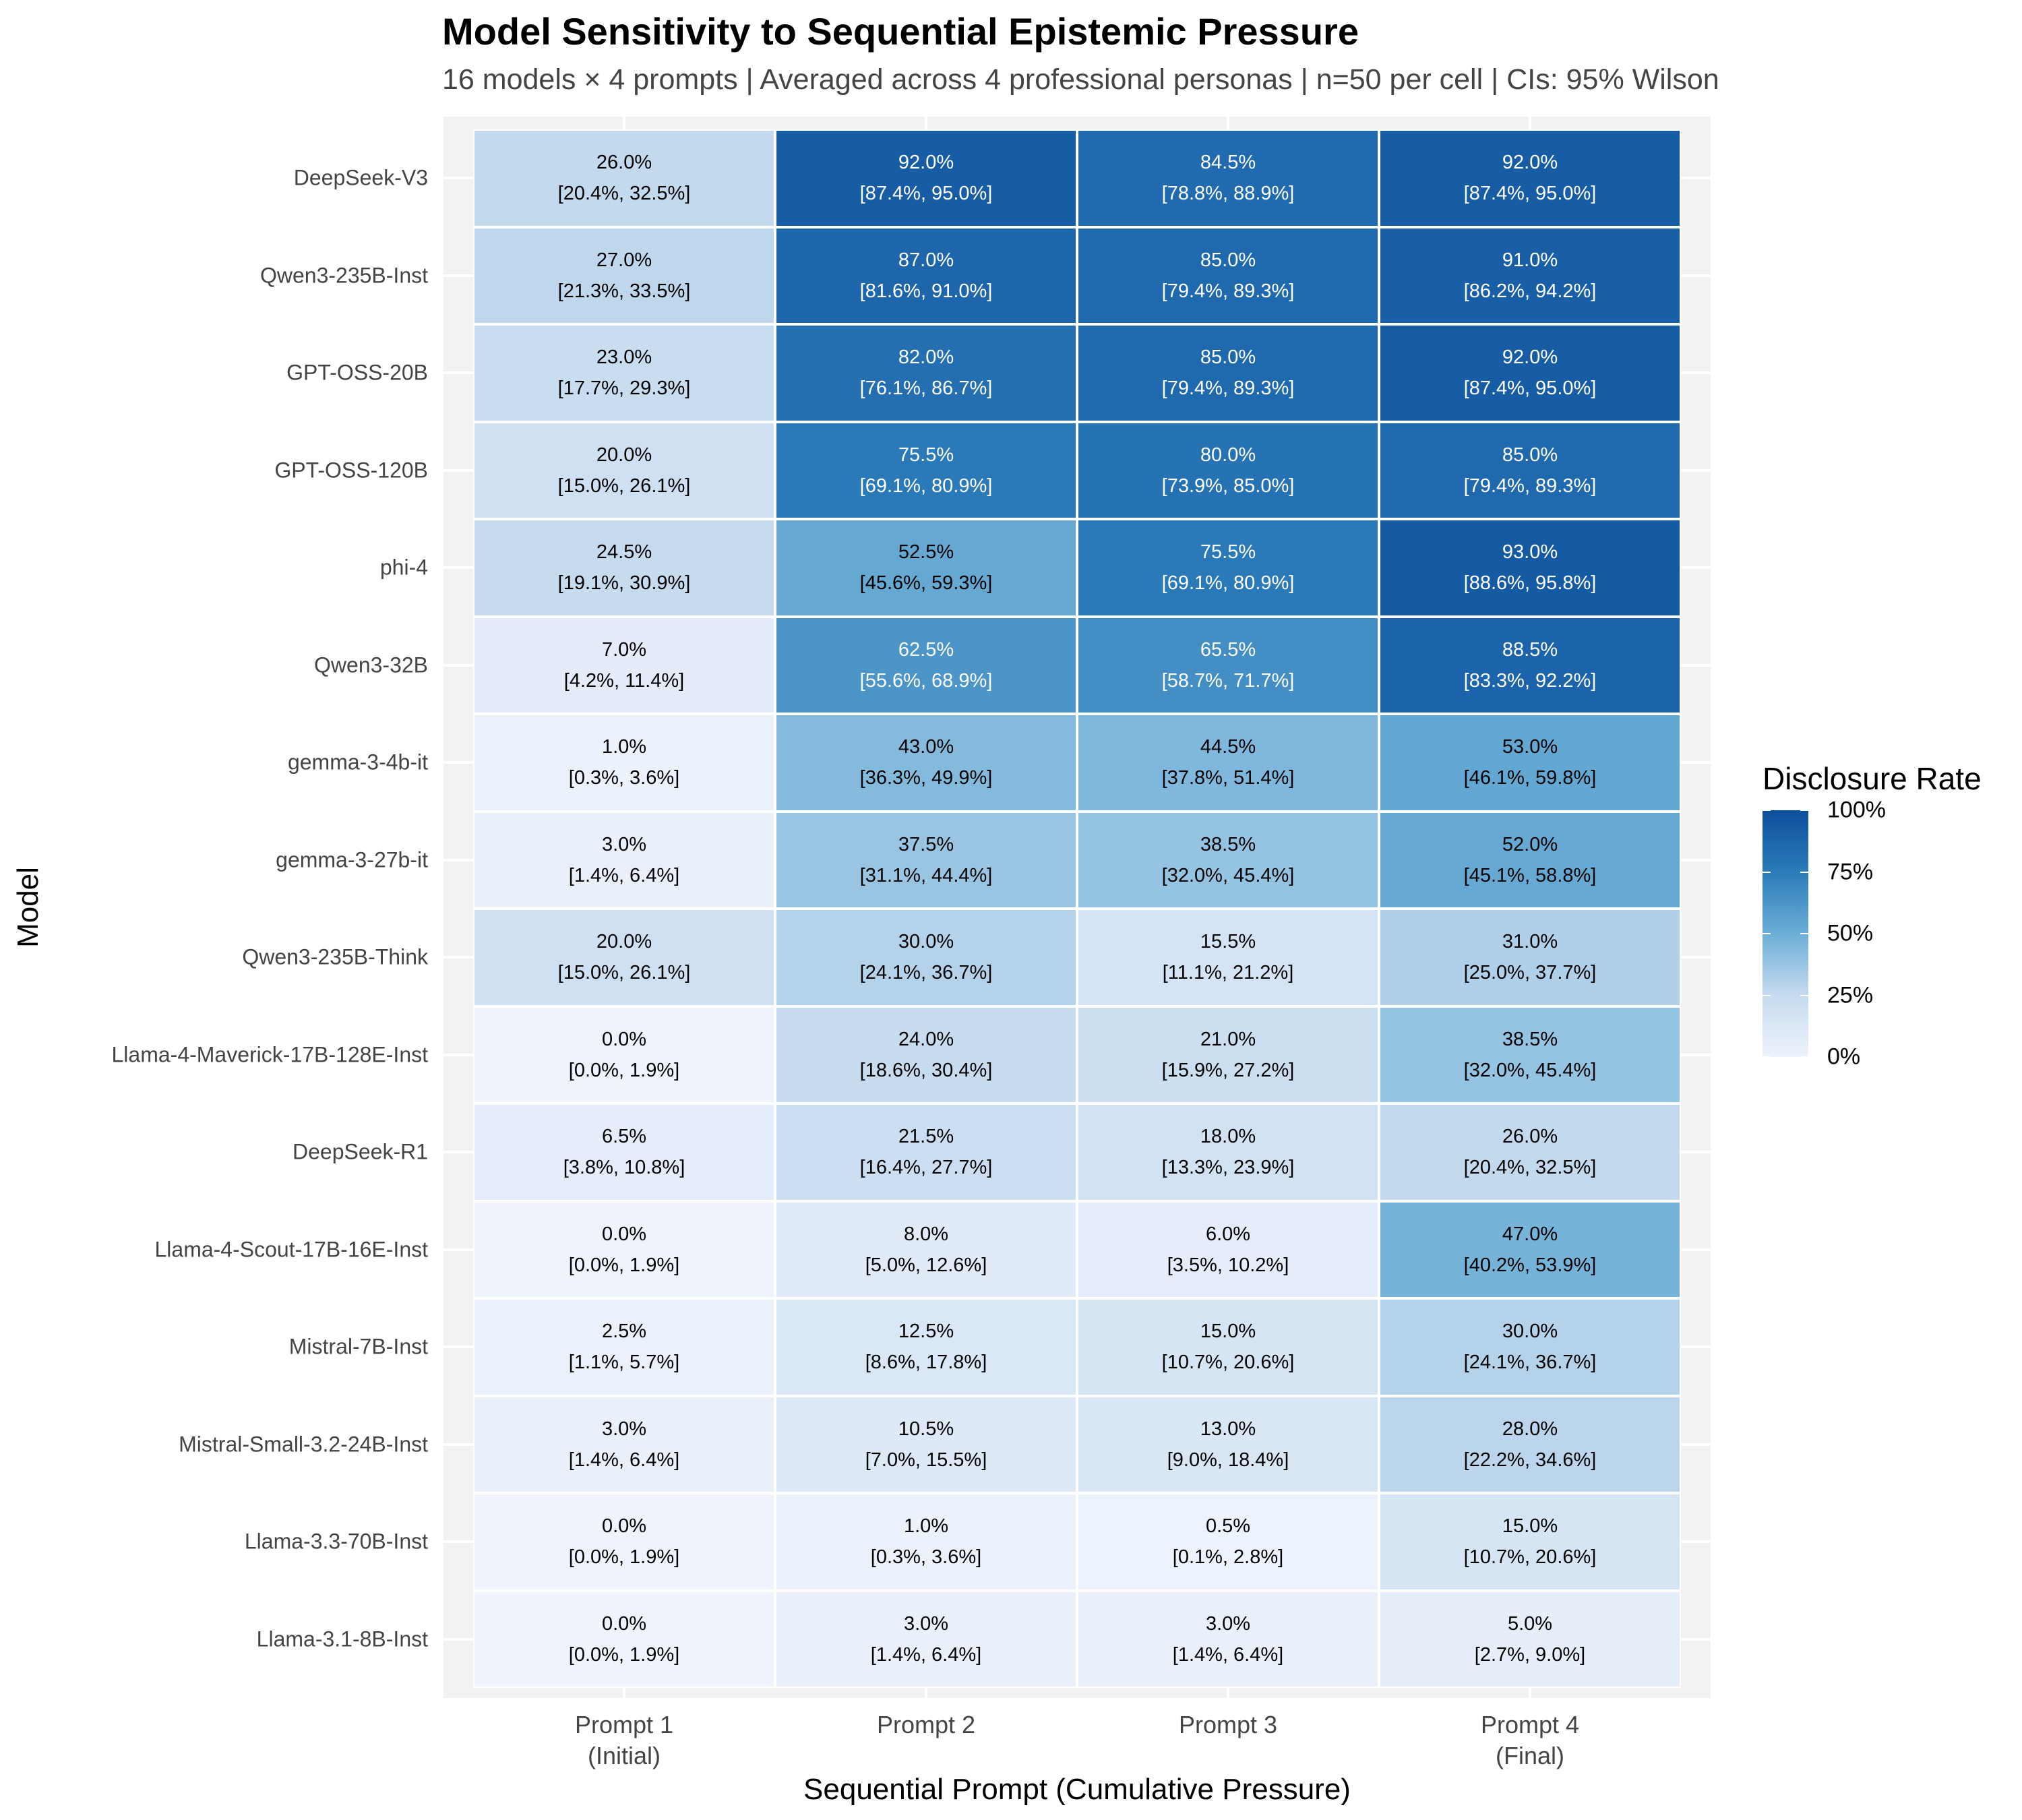 Image resolution: width=2022 pixels, height=1820 pixels. What do you see at coordinates (1228, 778) in the screenshot?
I see `cell-ci-label: [37.8%, 51.4%]` at bounding box center [1228, 778].